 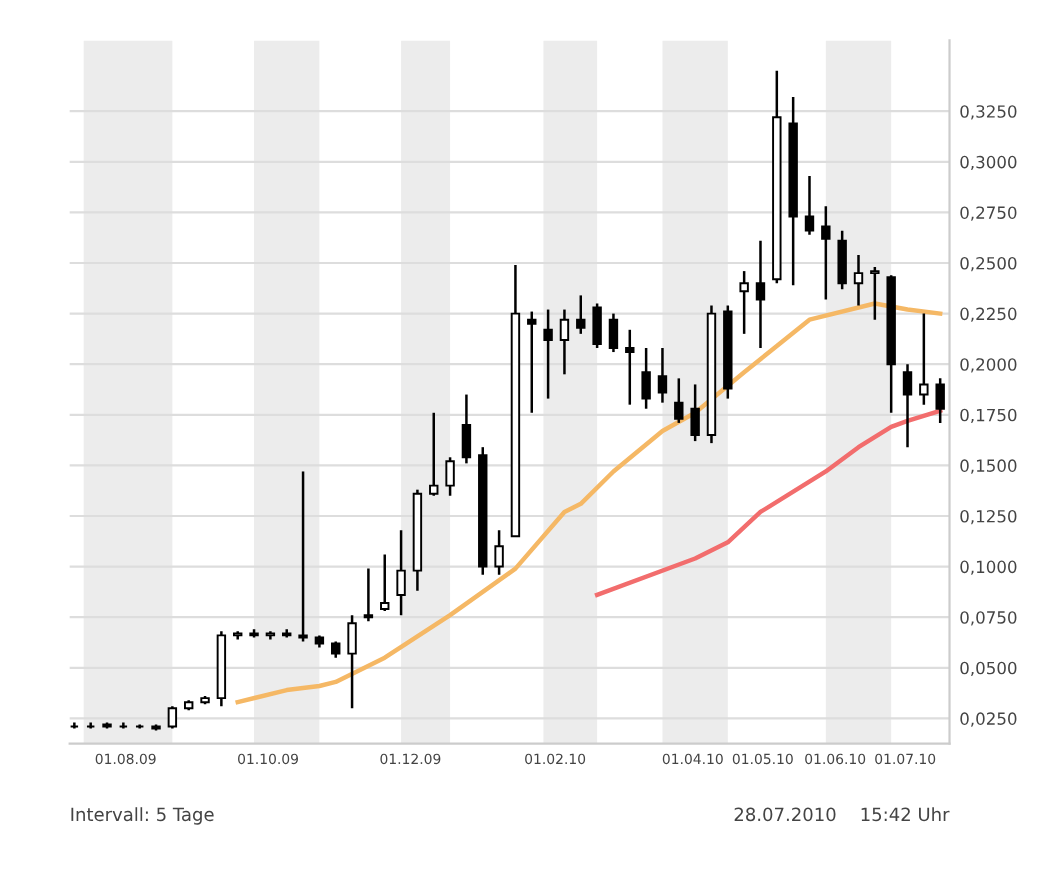 What do you see at coordinates (988, 466) in the screenshot?
I see `y-tick-label: 0,1500` at bounding box center [988, 466].